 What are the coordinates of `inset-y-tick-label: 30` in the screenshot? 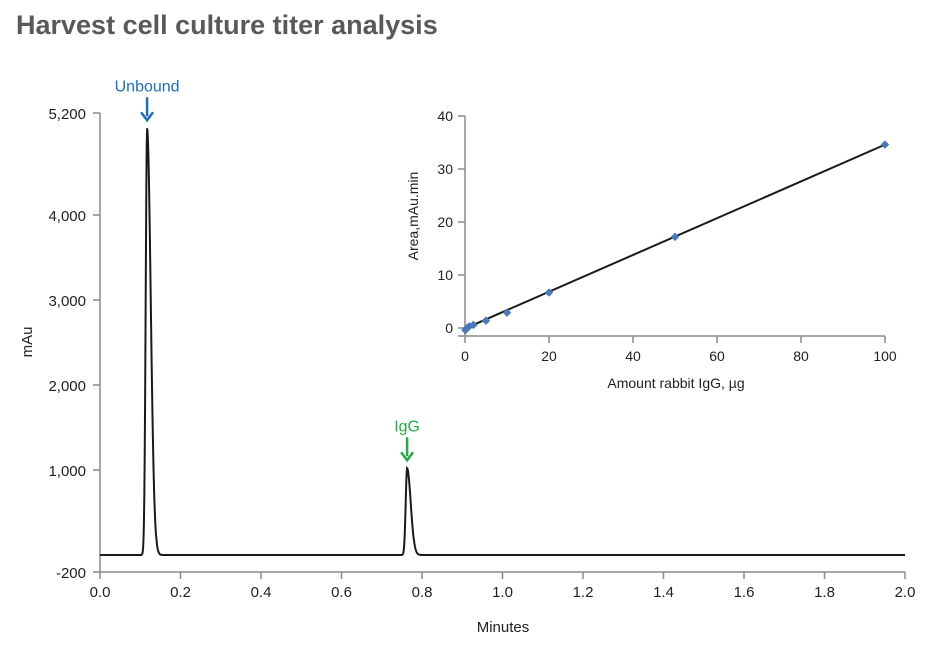 It's located at (445, 169).